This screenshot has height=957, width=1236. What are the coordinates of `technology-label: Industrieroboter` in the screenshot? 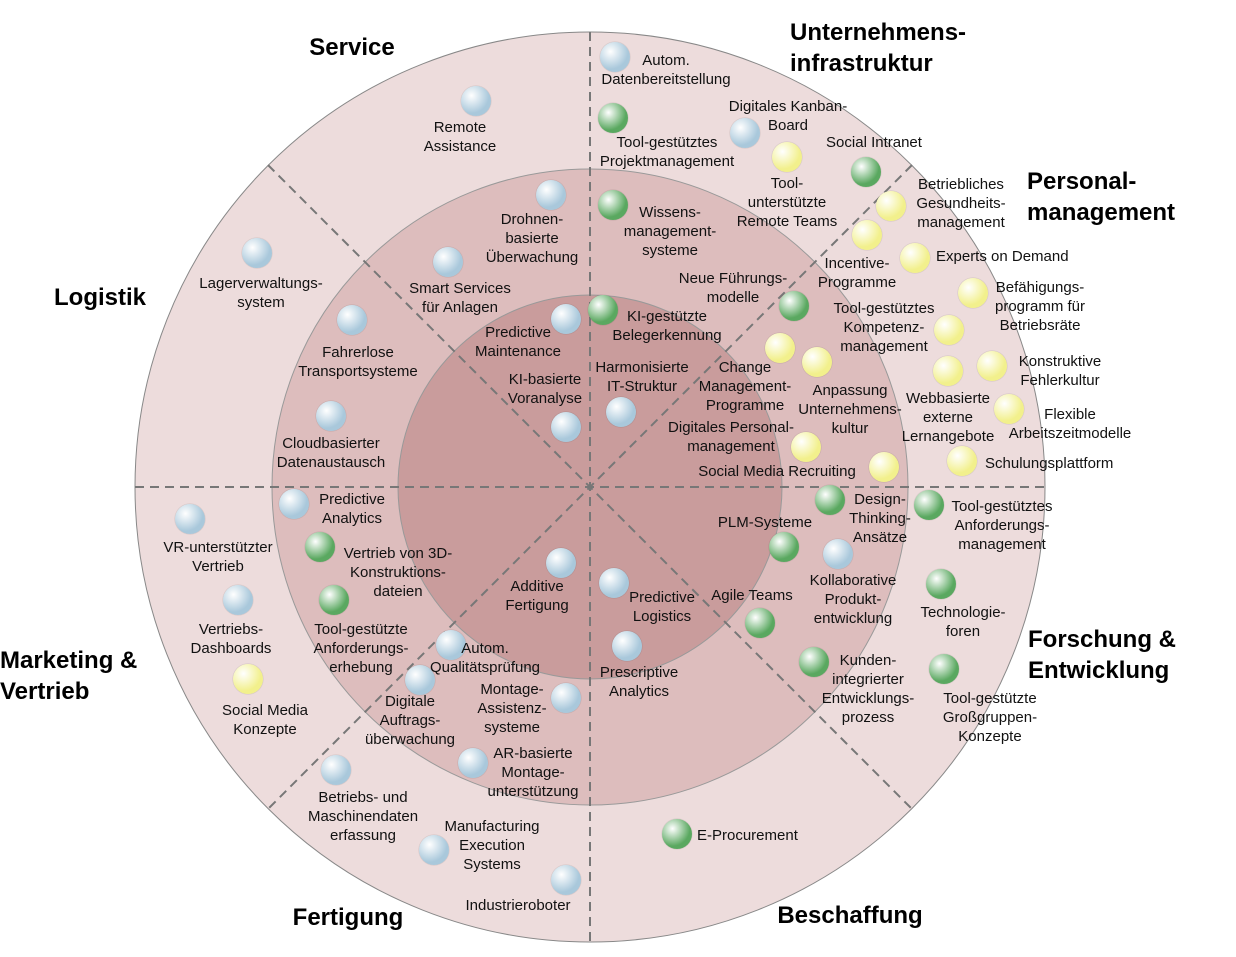 It's located at (518, 905).